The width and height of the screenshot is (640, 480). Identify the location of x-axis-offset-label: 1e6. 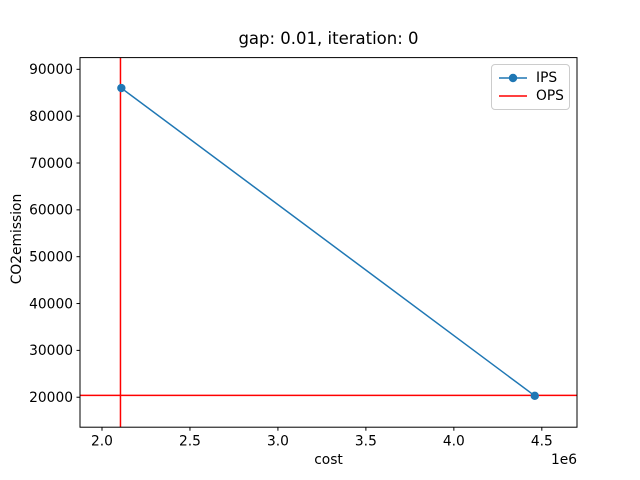
(563, 460).